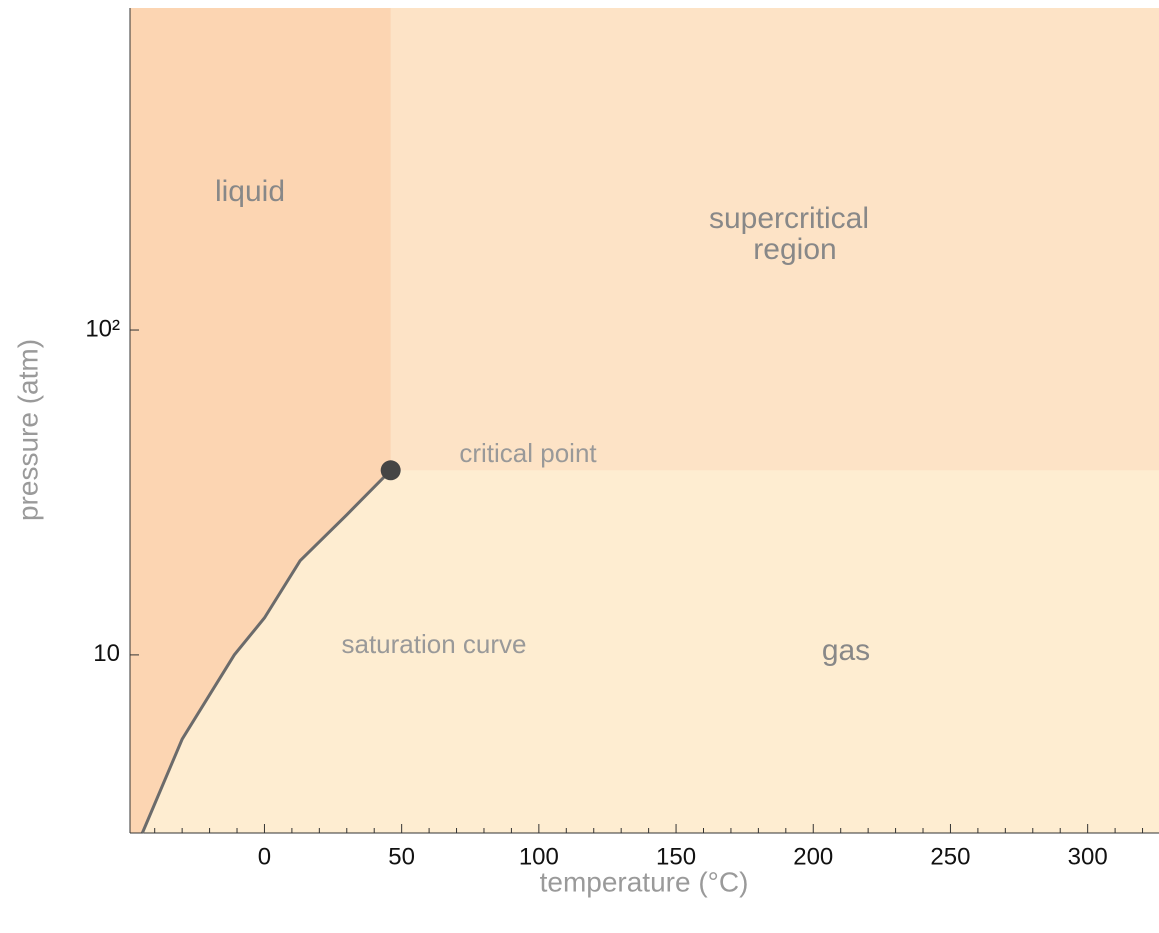 This screenshot has height=933, width=1159. Describe the element at coordinates (676, 856) in the screenshot. I see `x-tick-label: 150` at that location.